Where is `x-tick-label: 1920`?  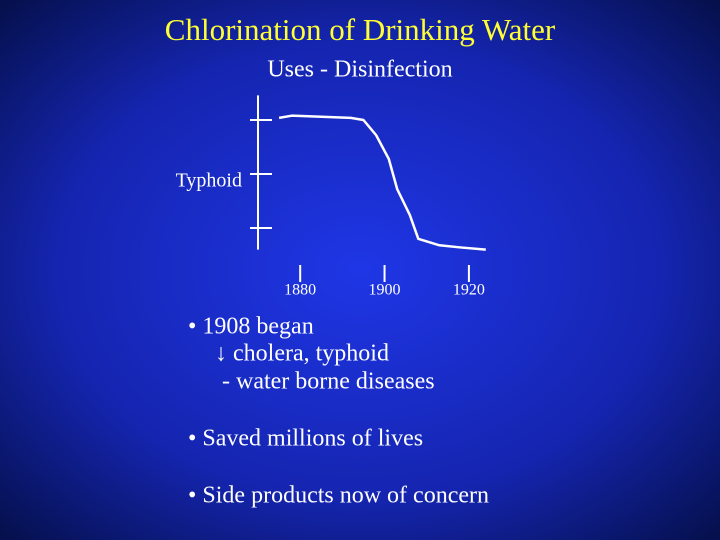
x-tick-label: 1920 is located at coordinates (469, 290).